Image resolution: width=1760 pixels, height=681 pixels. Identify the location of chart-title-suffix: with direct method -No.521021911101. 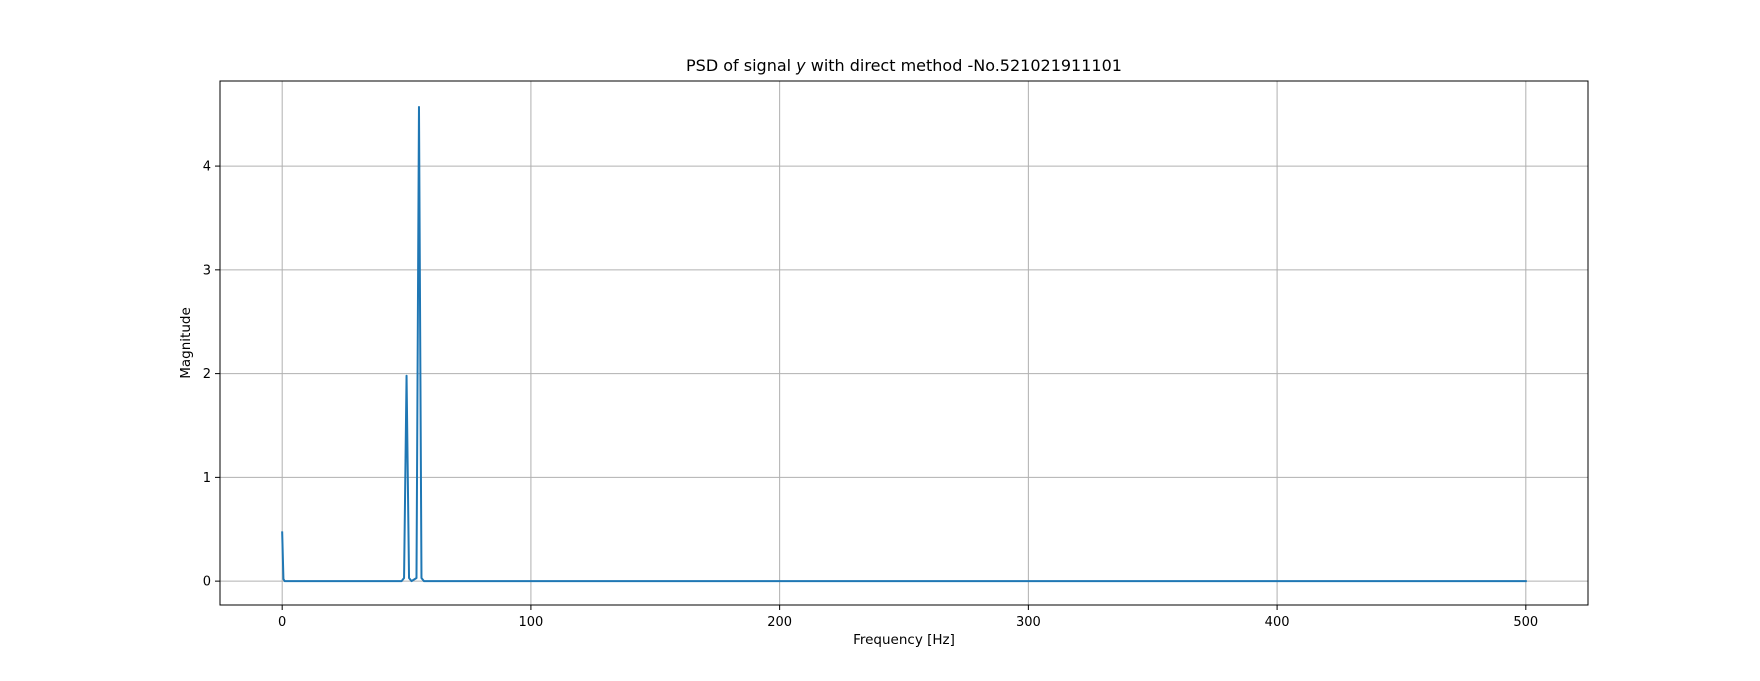
(964, 65).